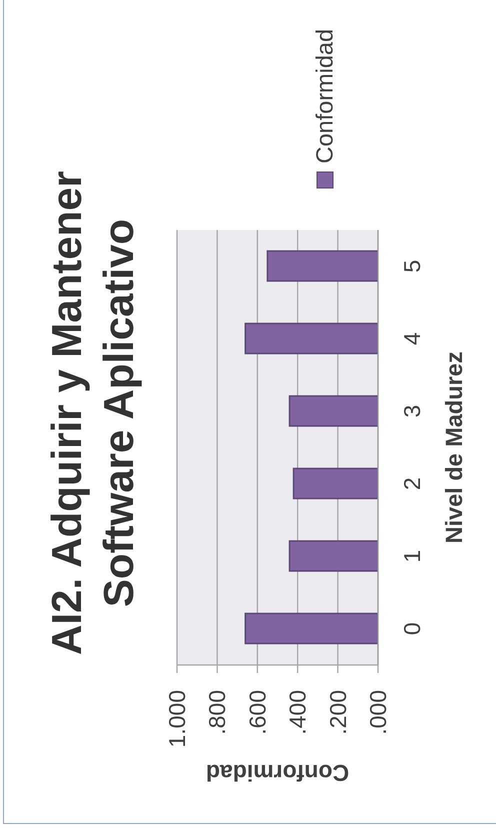  What do you see at coordinates (217, 712) in the screenshot?
I see `x-tick-label: .800` at bounding box center [217, 712].